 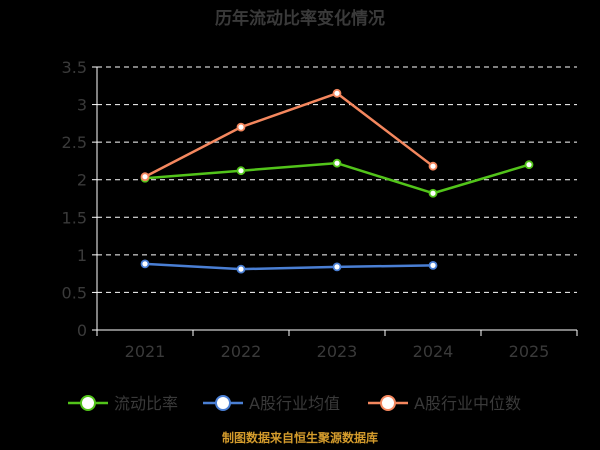 I want to click on source-note: 制图数据来自恒生聚源数据库, so click(x=300, y=437).